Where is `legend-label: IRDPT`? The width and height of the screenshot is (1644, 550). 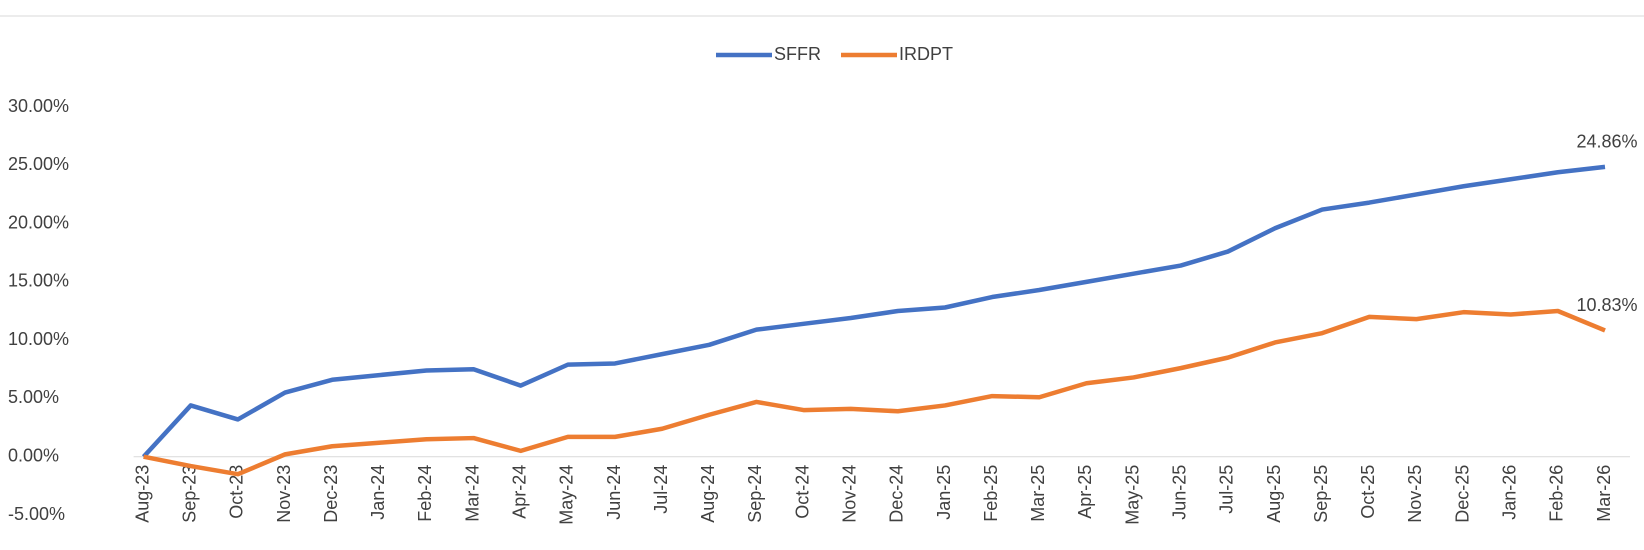 legend-label: IRDPT is located at coordinates (926, 54).